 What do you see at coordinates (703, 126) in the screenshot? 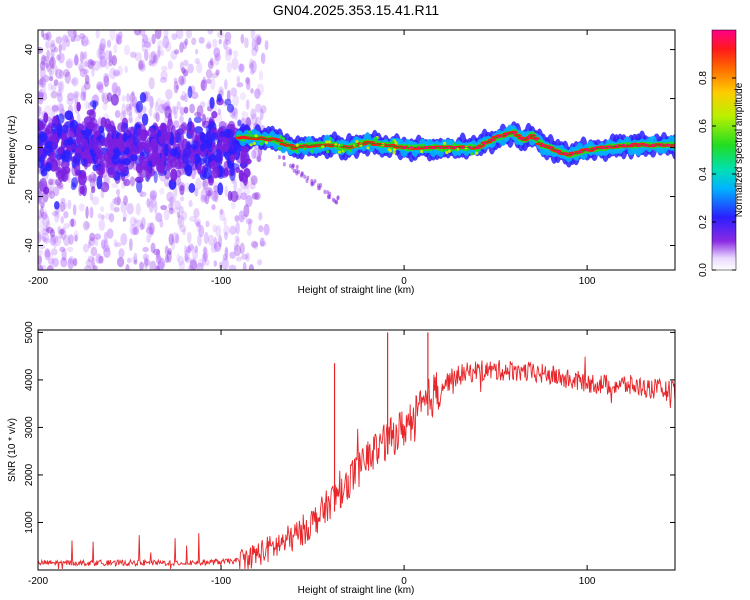
I see `colorbar-tick-label: 0.6` at bounding box center [703, 126].